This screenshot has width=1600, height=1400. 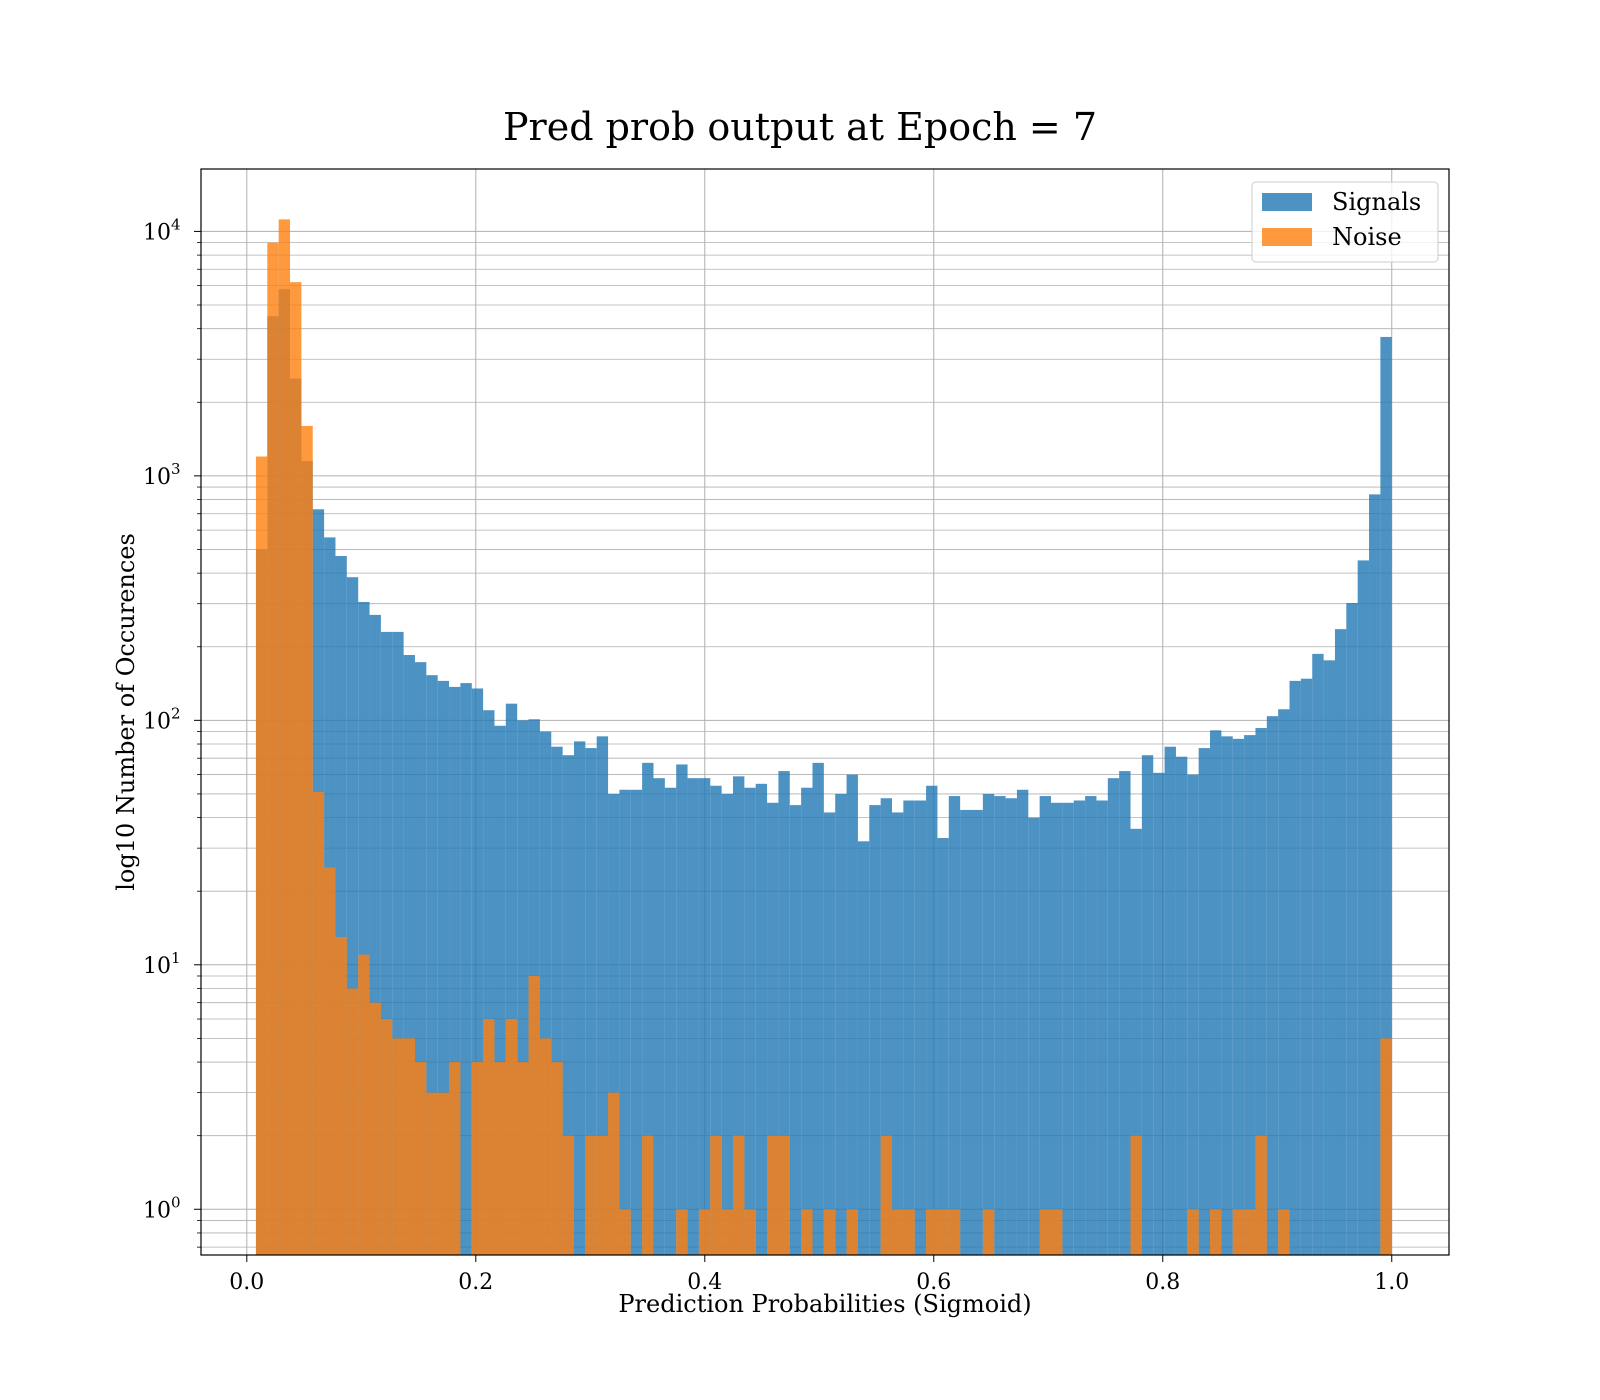 I want to click on x-axis-label: Prediction Probabilities (Sigmoid), so click(x=824, y=1304).